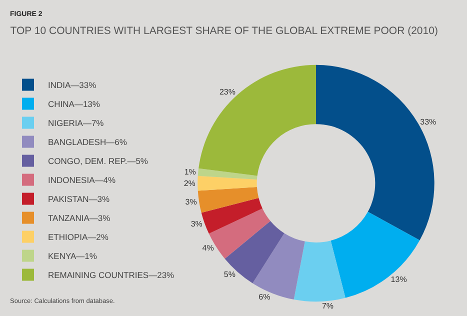 This screenshot has height=316, width=467. Describe the element at coordinates (227, 91) in the screenshot. I see `data-label: 23%` at that location.